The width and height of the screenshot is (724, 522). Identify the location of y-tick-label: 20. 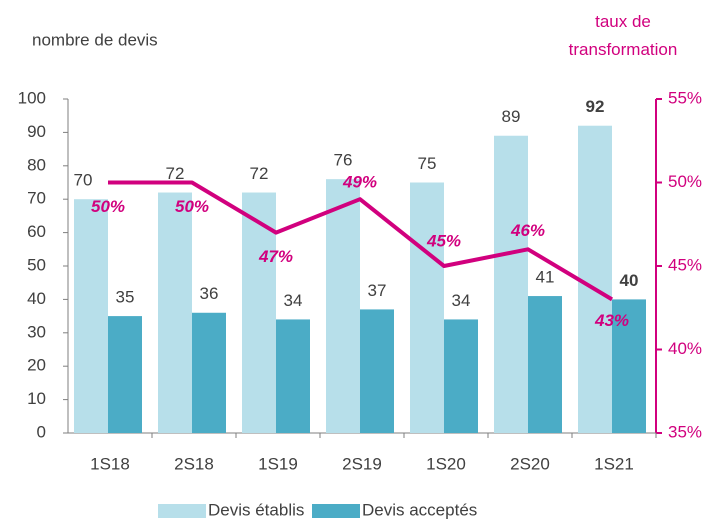
(36, 365).